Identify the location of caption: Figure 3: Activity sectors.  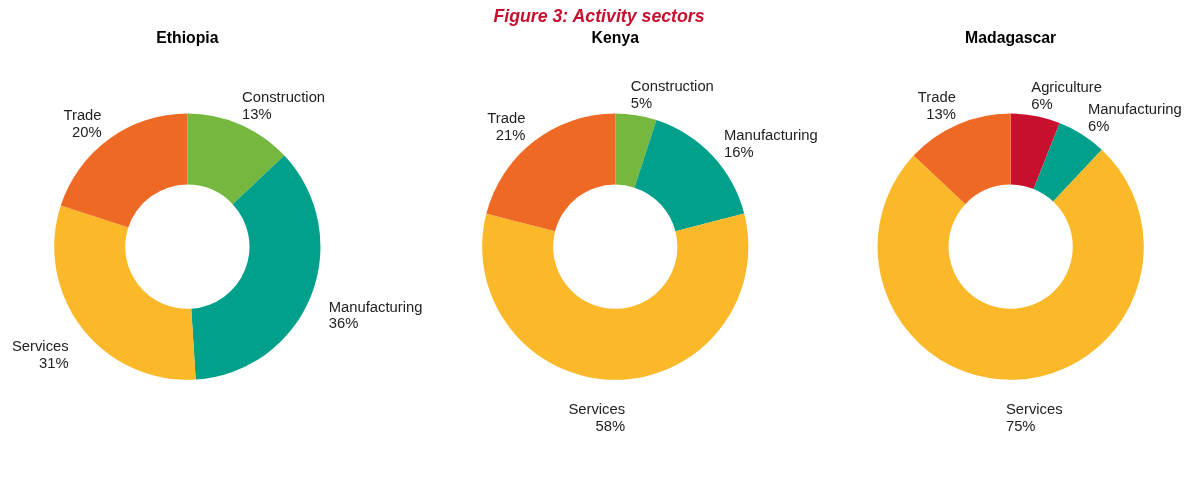
(599, 15).